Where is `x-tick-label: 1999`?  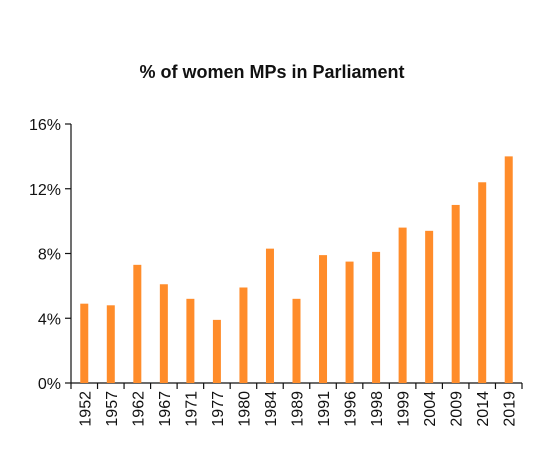
x-tick-label: 1999 is located at coordinates (404, 409).